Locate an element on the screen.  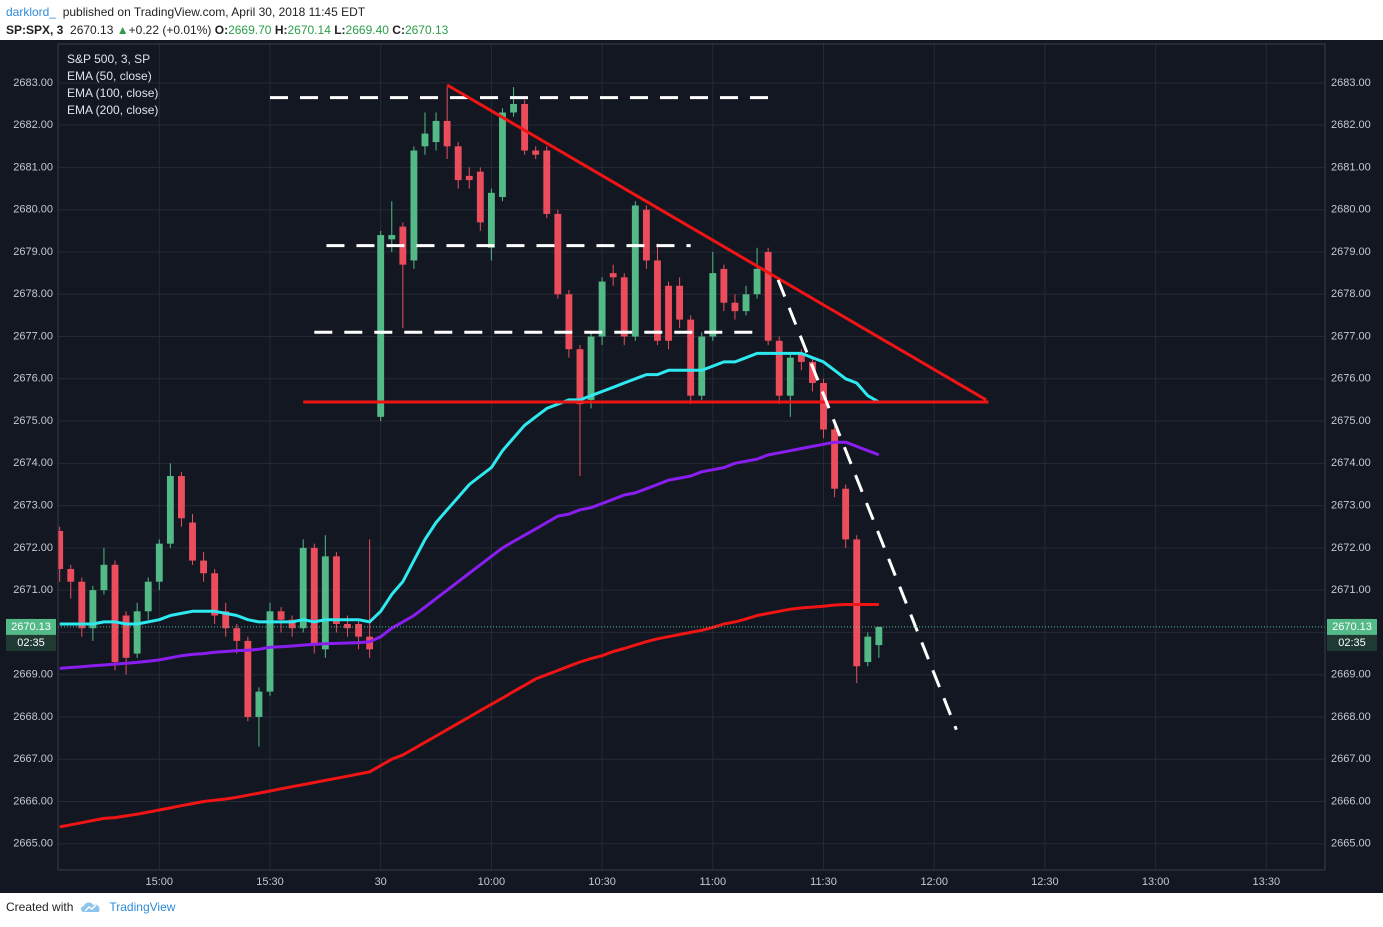
y2-tick-label: 2681.00 is located at coordinates (1351, 167).